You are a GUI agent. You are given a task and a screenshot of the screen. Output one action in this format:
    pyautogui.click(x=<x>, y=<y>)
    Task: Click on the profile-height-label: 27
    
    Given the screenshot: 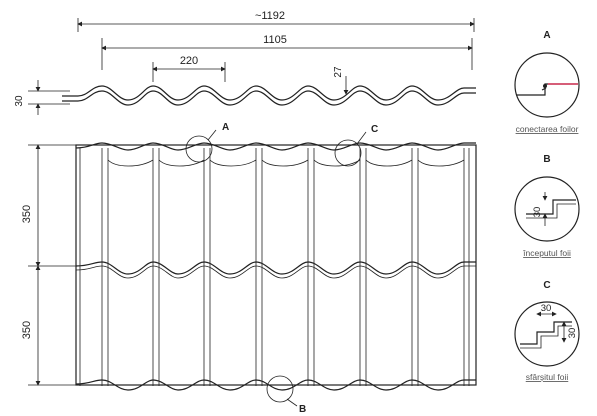 What is the action you would take?
    pyautogui.click(x=338, y=72)
    